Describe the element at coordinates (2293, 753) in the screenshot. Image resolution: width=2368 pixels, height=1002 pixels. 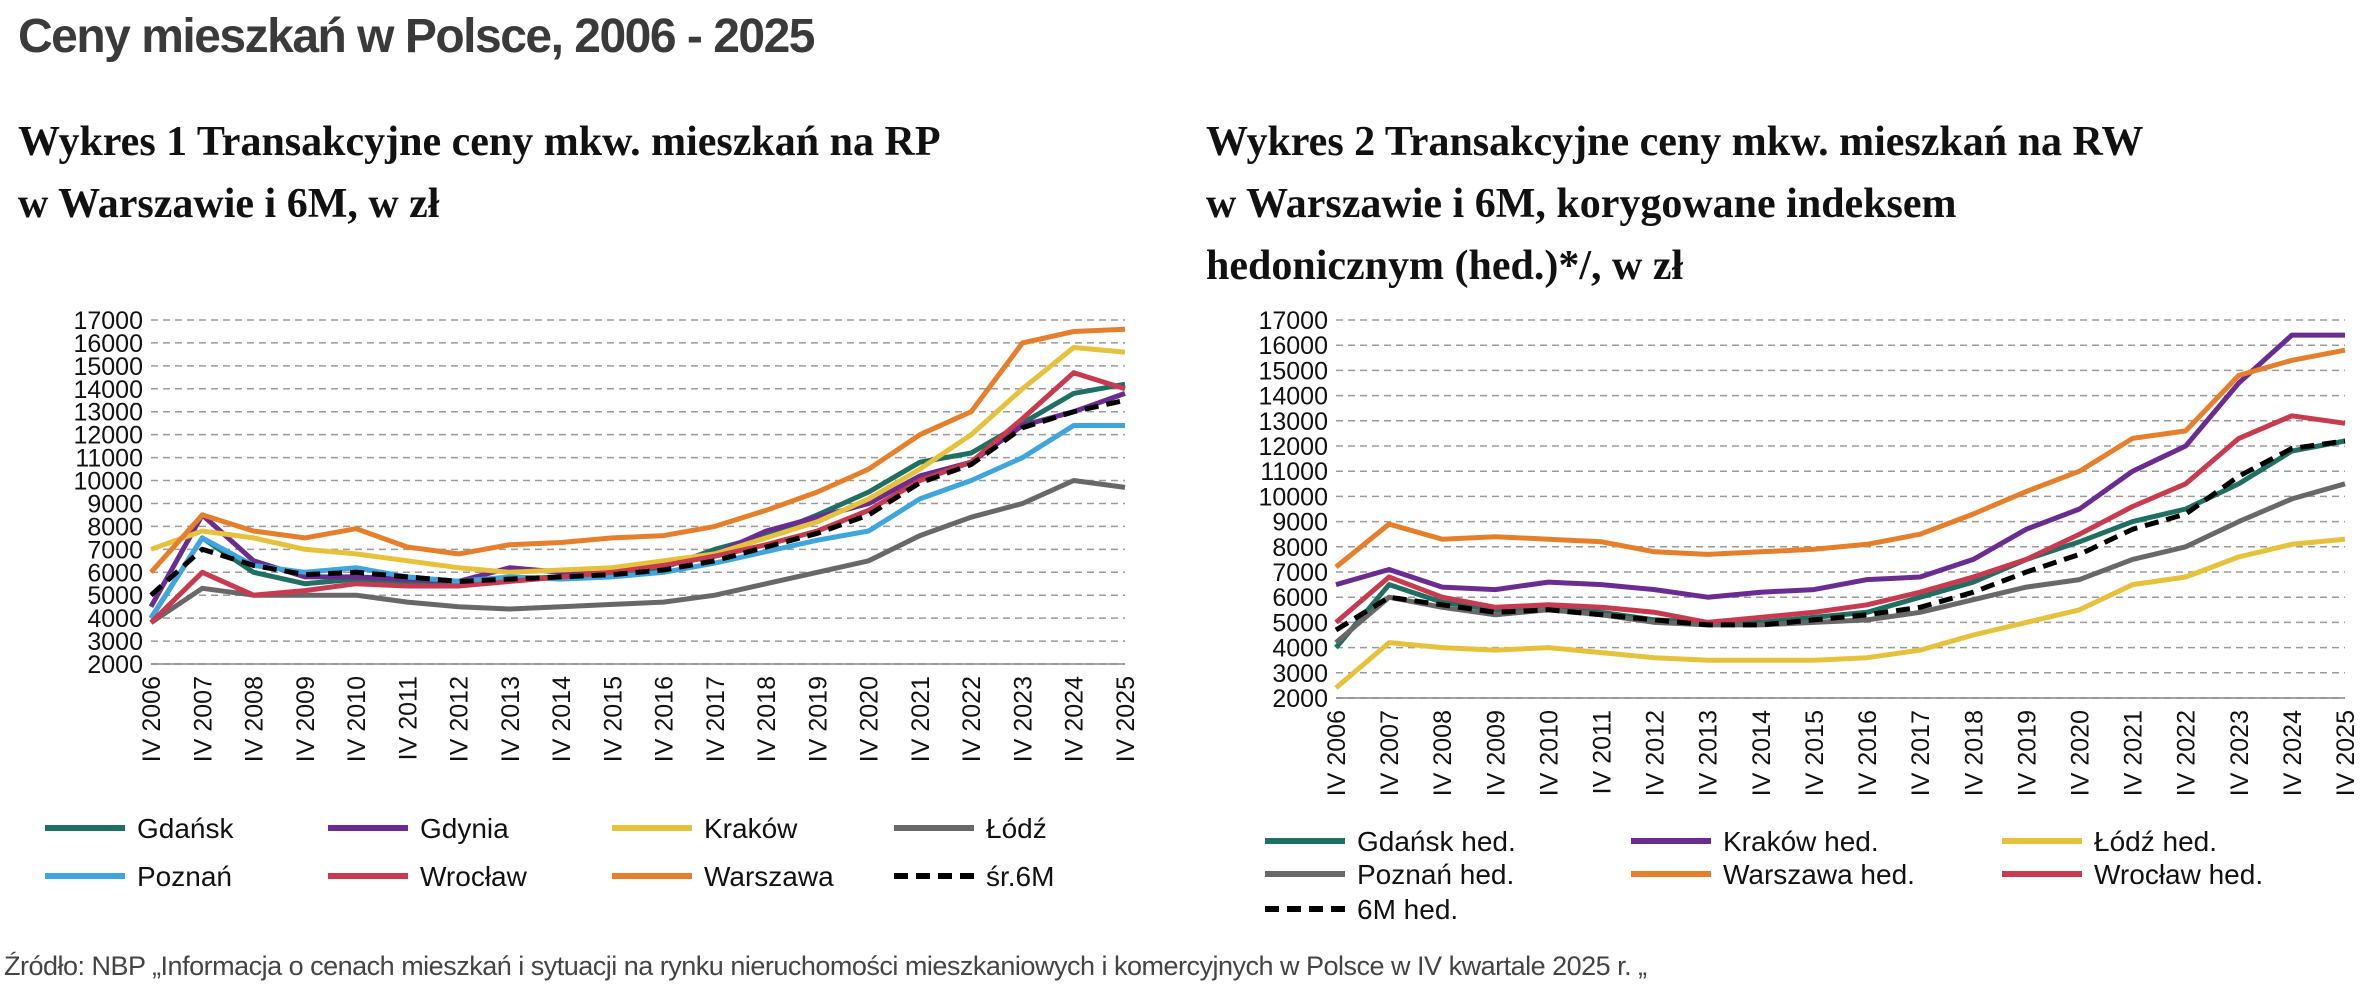
I see `x-tick-label: IV 2024` at that location.